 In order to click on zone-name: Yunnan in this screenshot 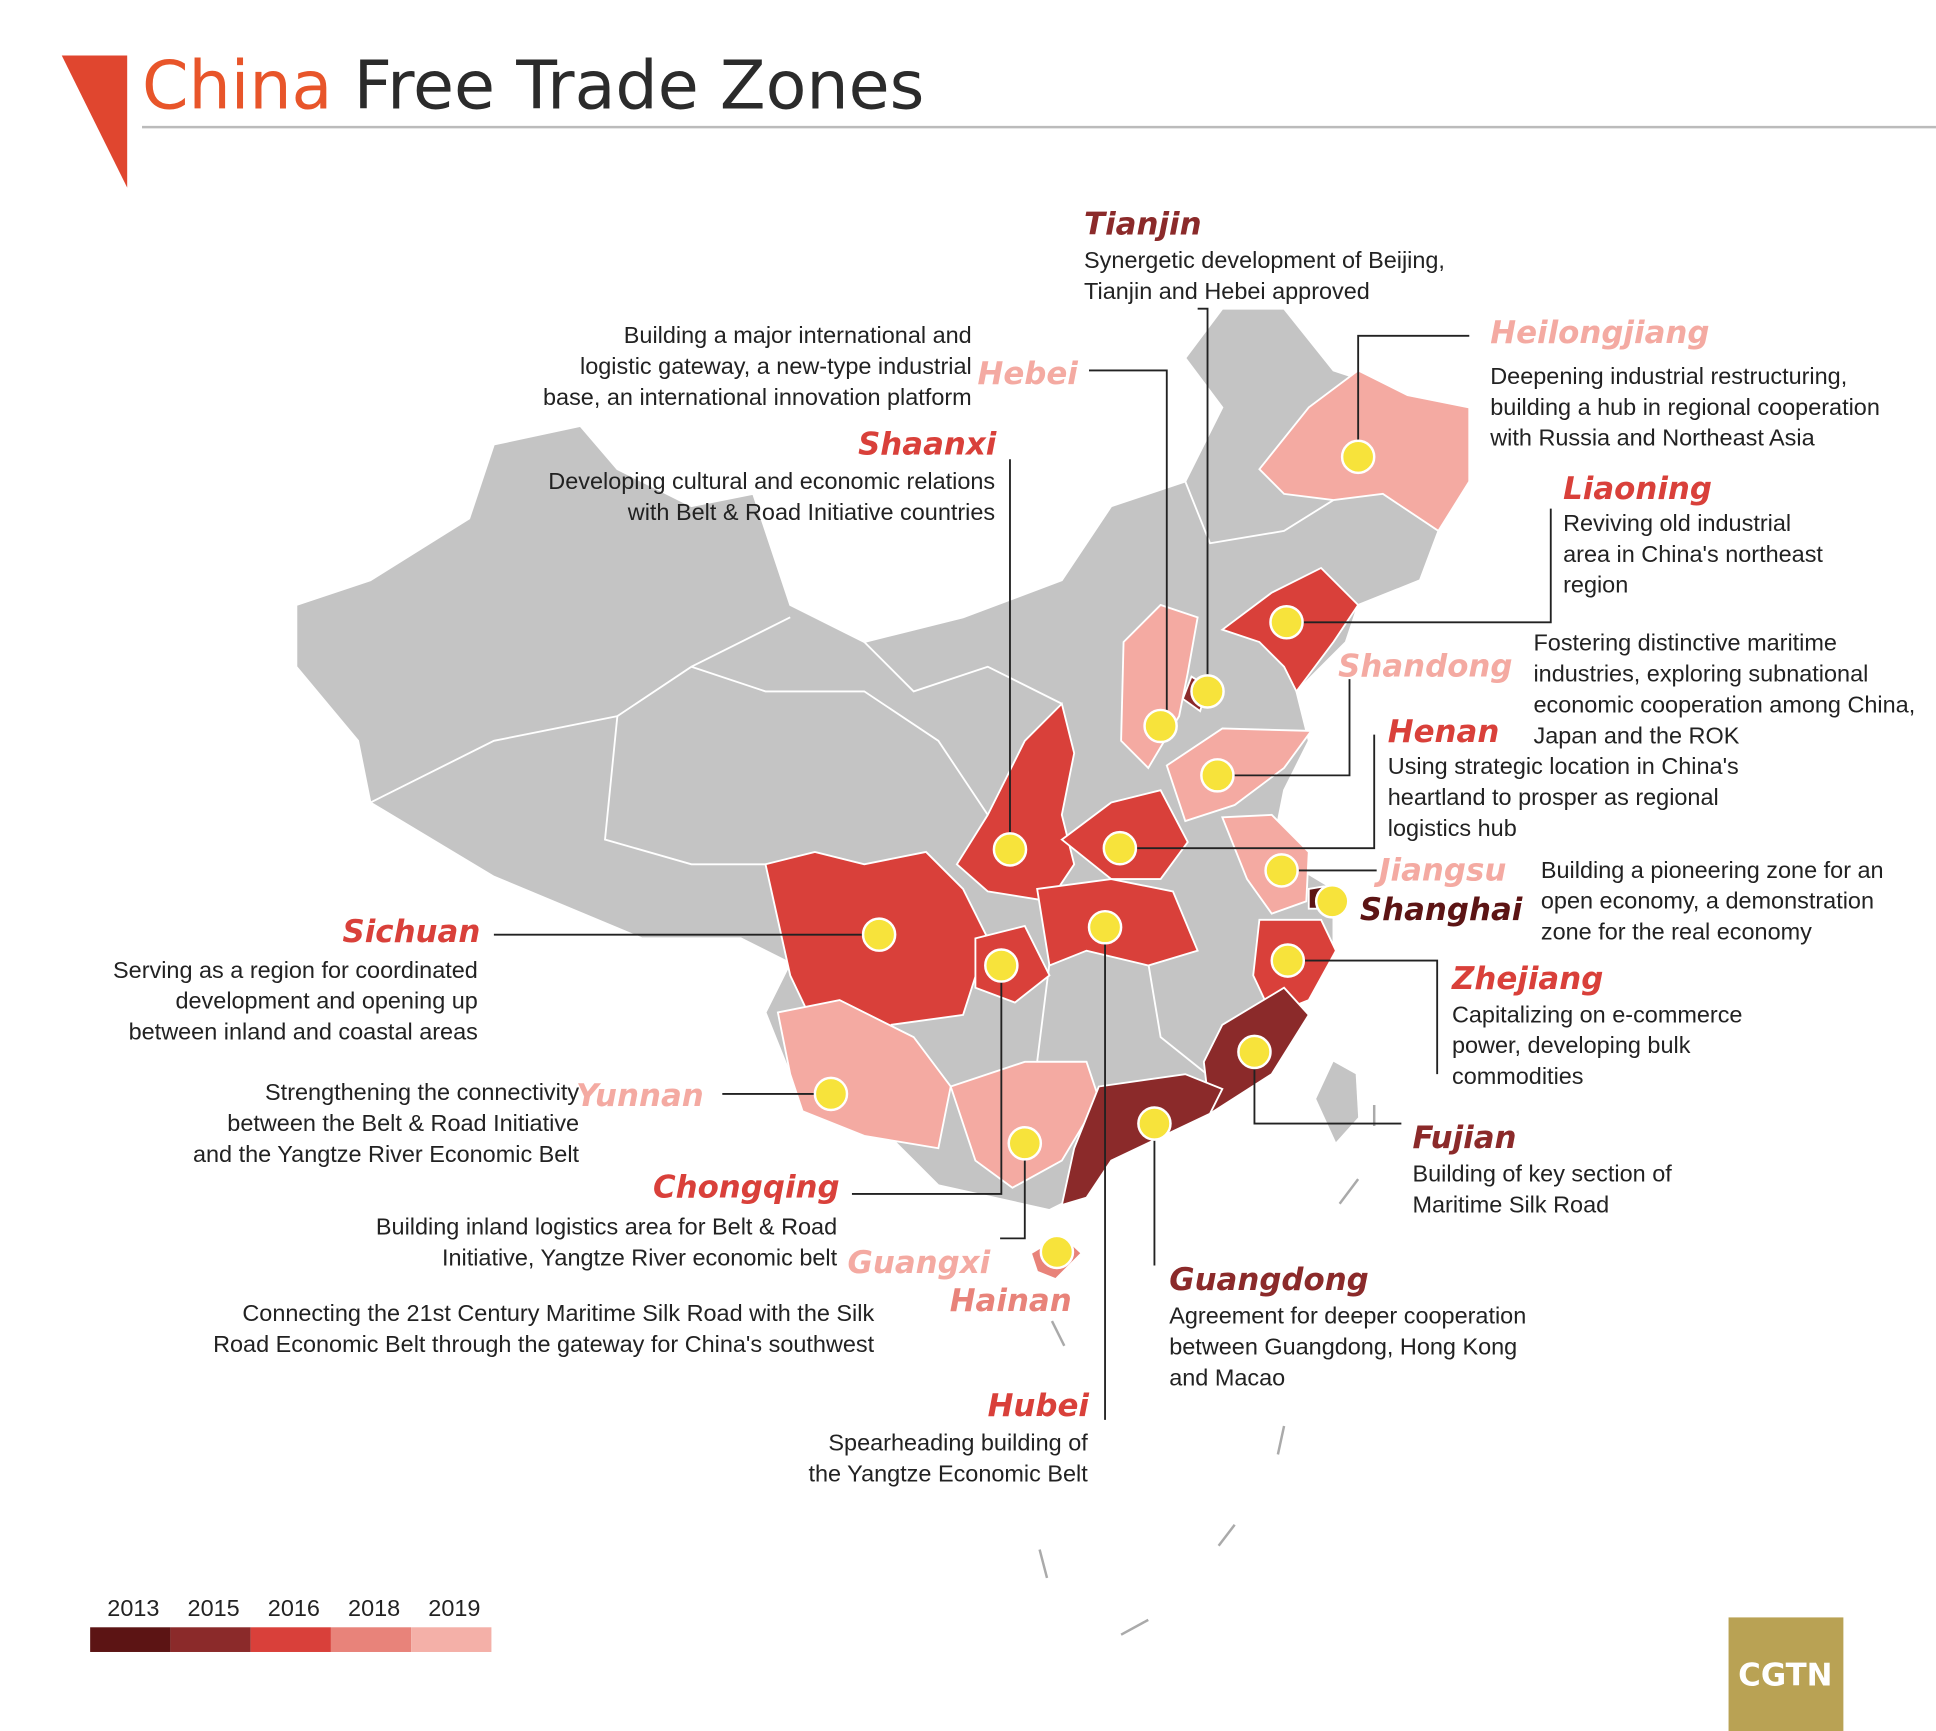, I will do `click(640, 1096)`.